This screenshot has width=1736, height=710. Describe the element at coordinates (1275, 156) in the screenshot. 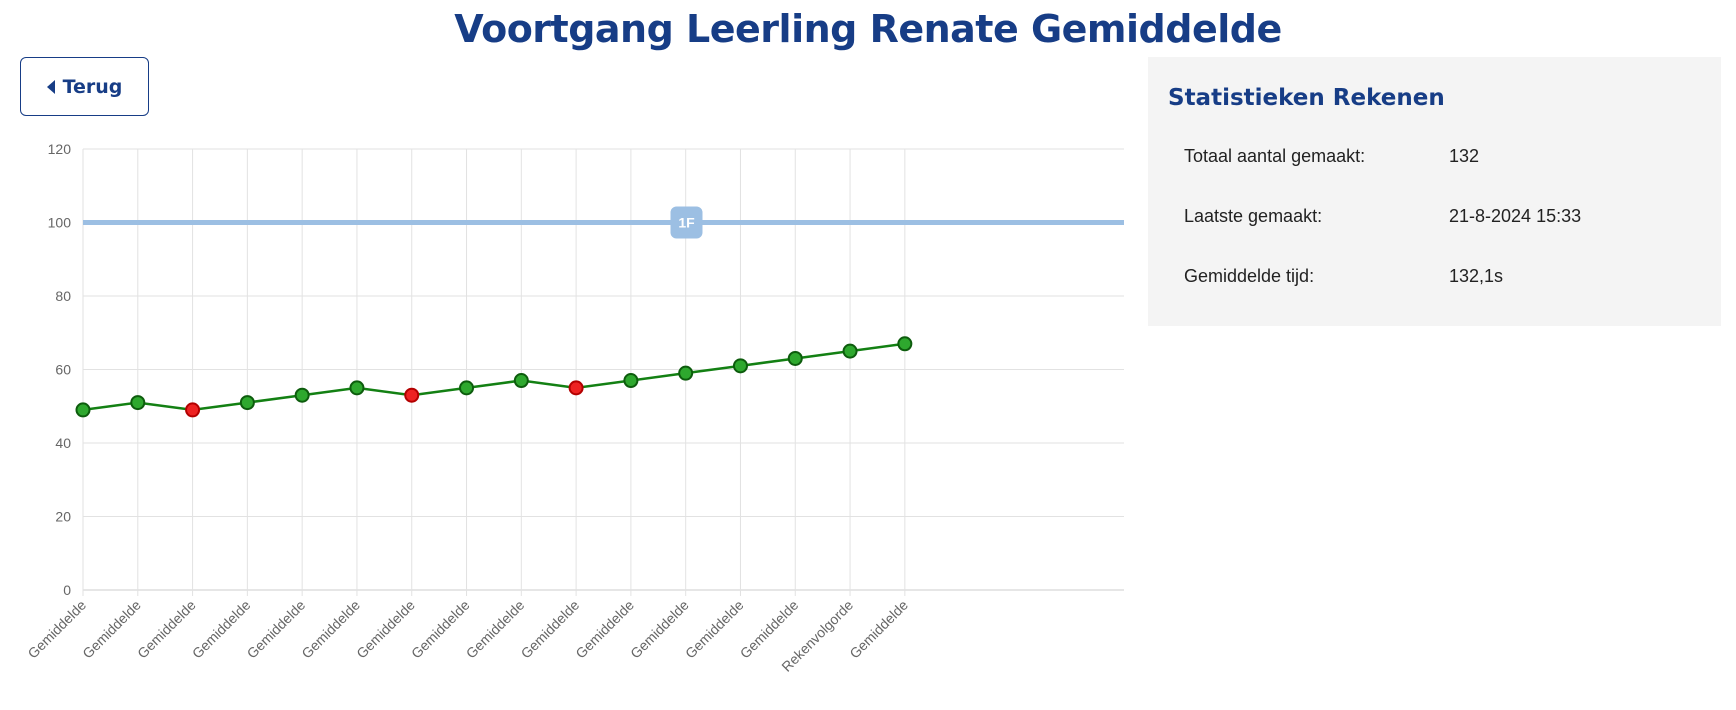

I see `stat-label: Totaal aantal gemaakt:` at that location.